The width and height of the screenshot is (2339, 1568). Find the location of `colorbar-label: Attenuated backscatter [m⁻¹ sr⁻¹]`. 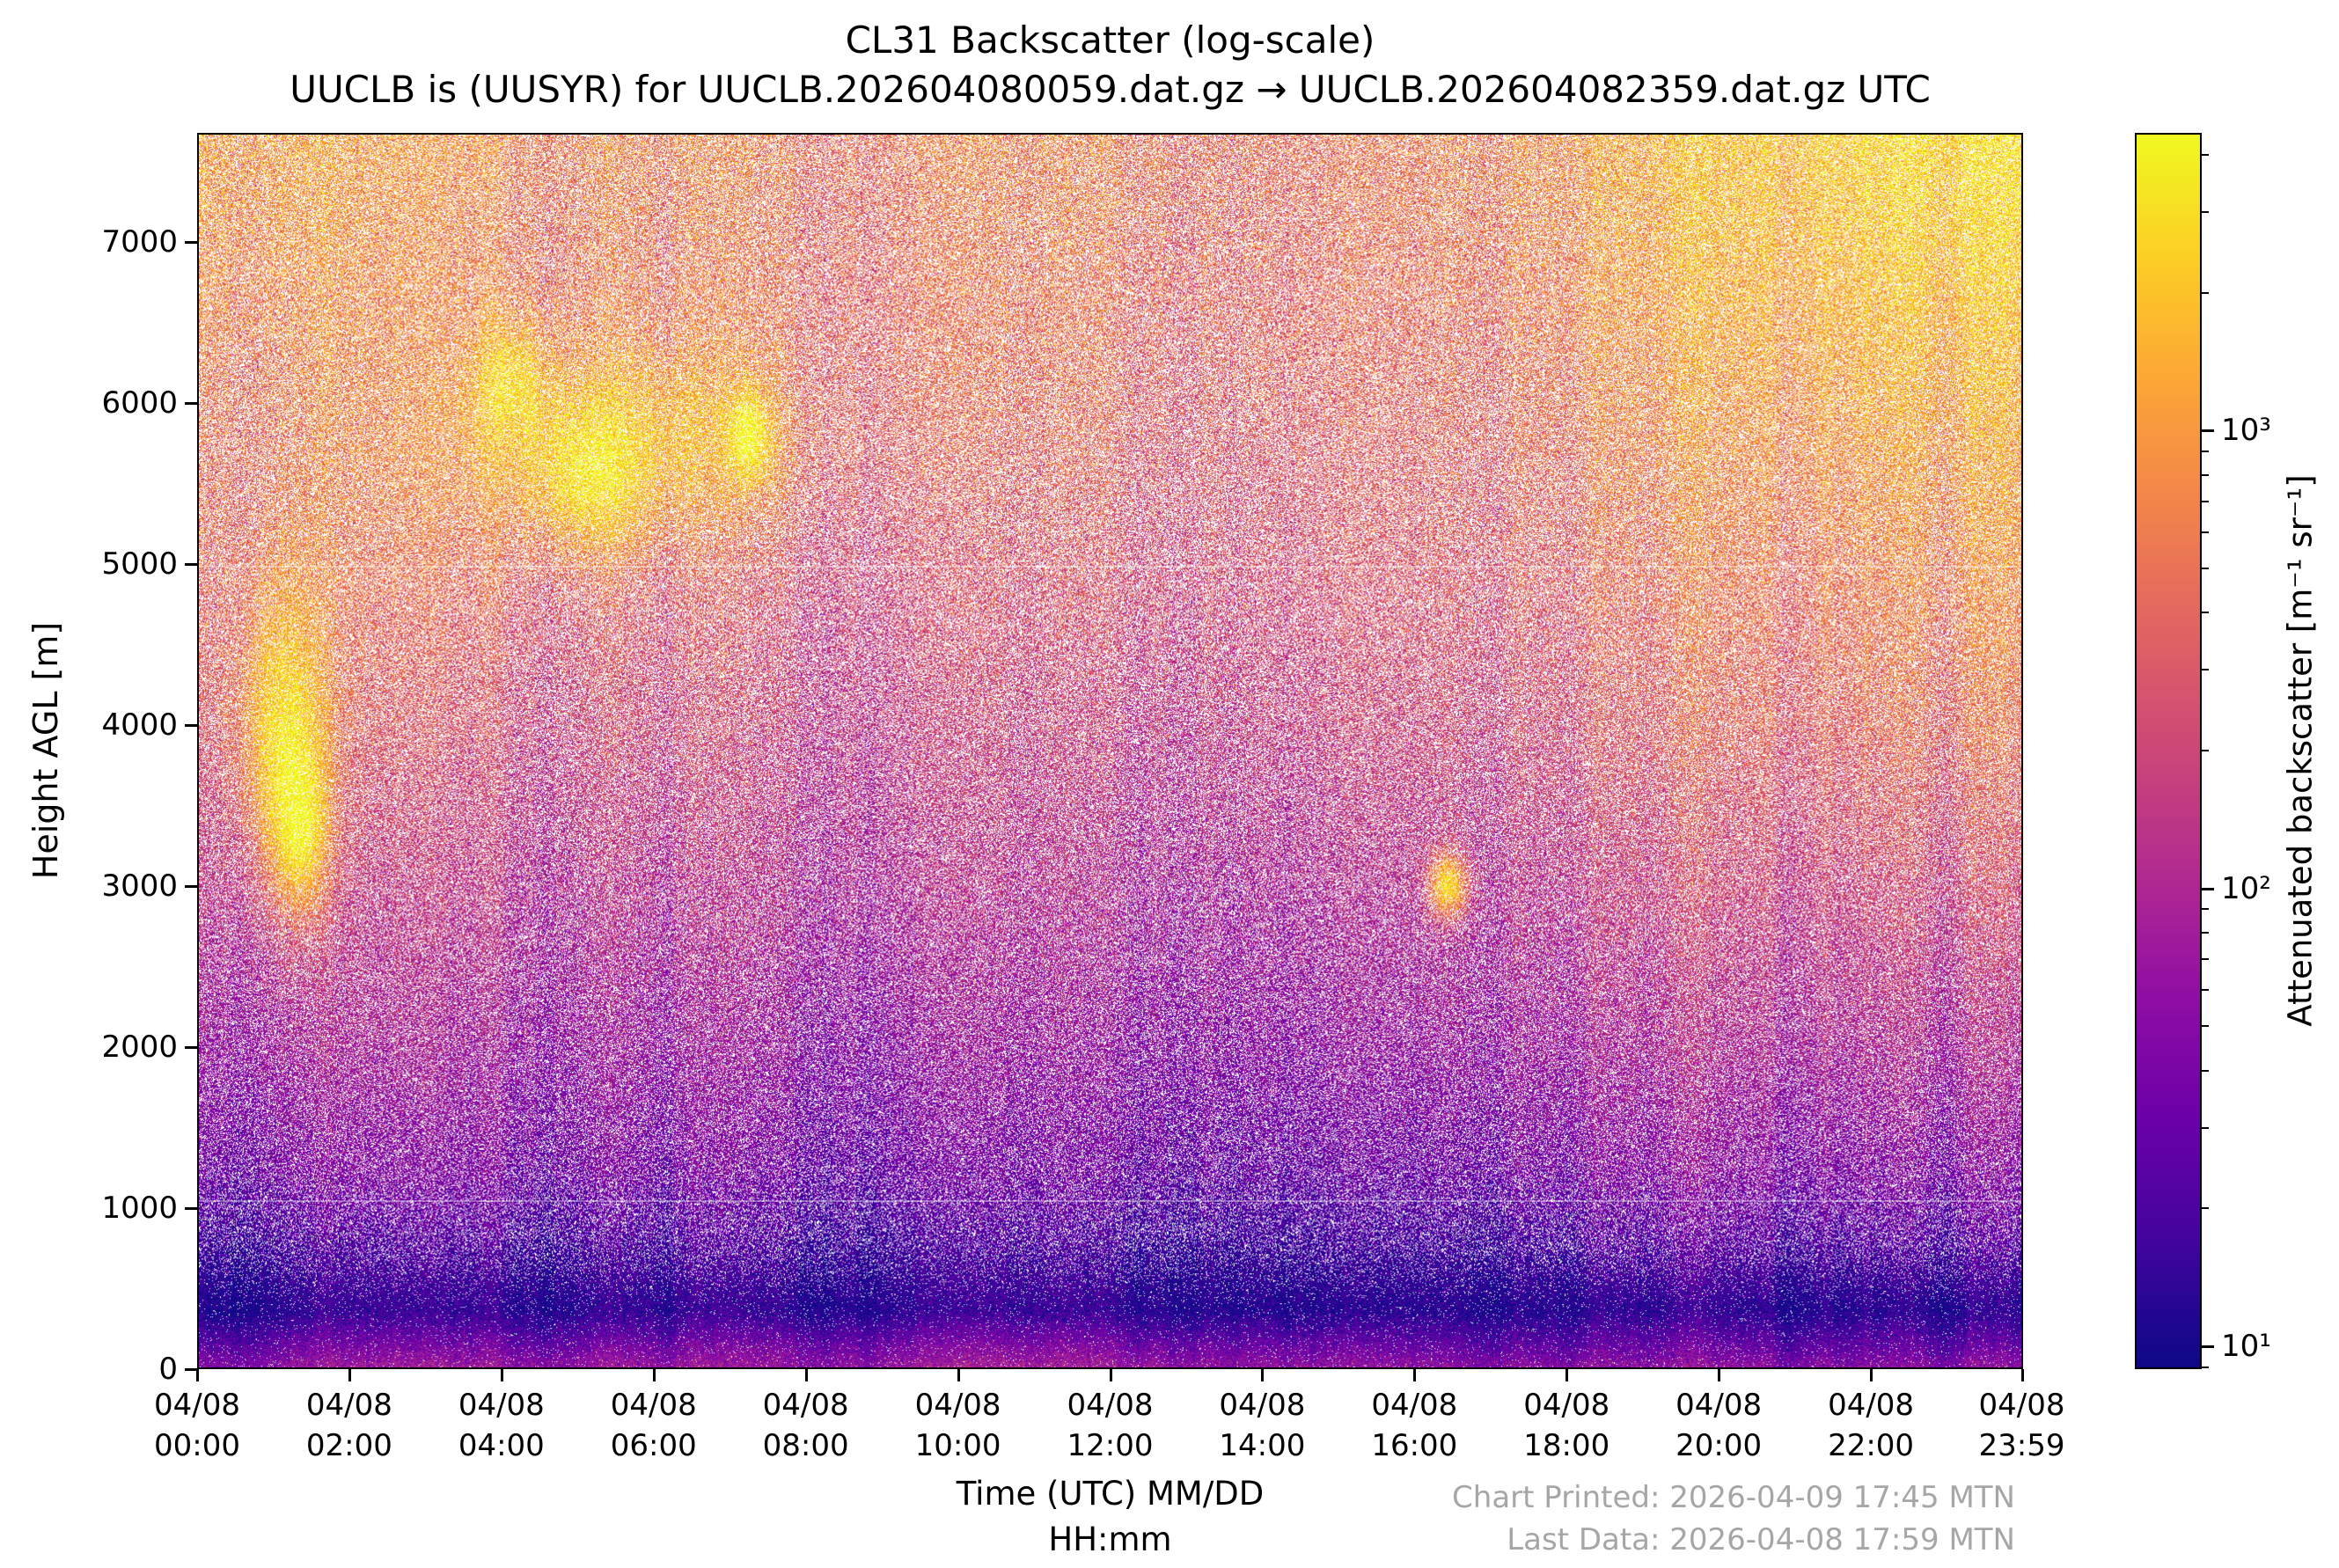

colorbar-label: Attenuated backscatter [m⁻¹ sr⁻¹] is located at coordinates (2300, 750).